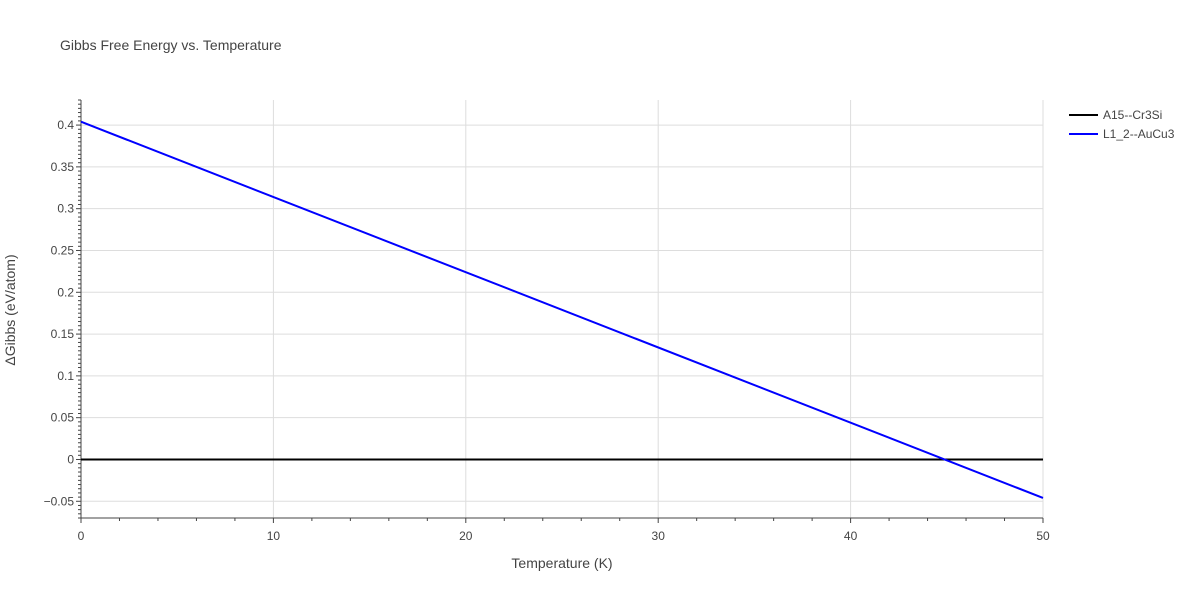 This screenshot has height=600, width=1200. What do you see at coordinates (65, 125) in the screenshot?
I see `y-tick-label: 0.4` at bounding box center [65, 125].